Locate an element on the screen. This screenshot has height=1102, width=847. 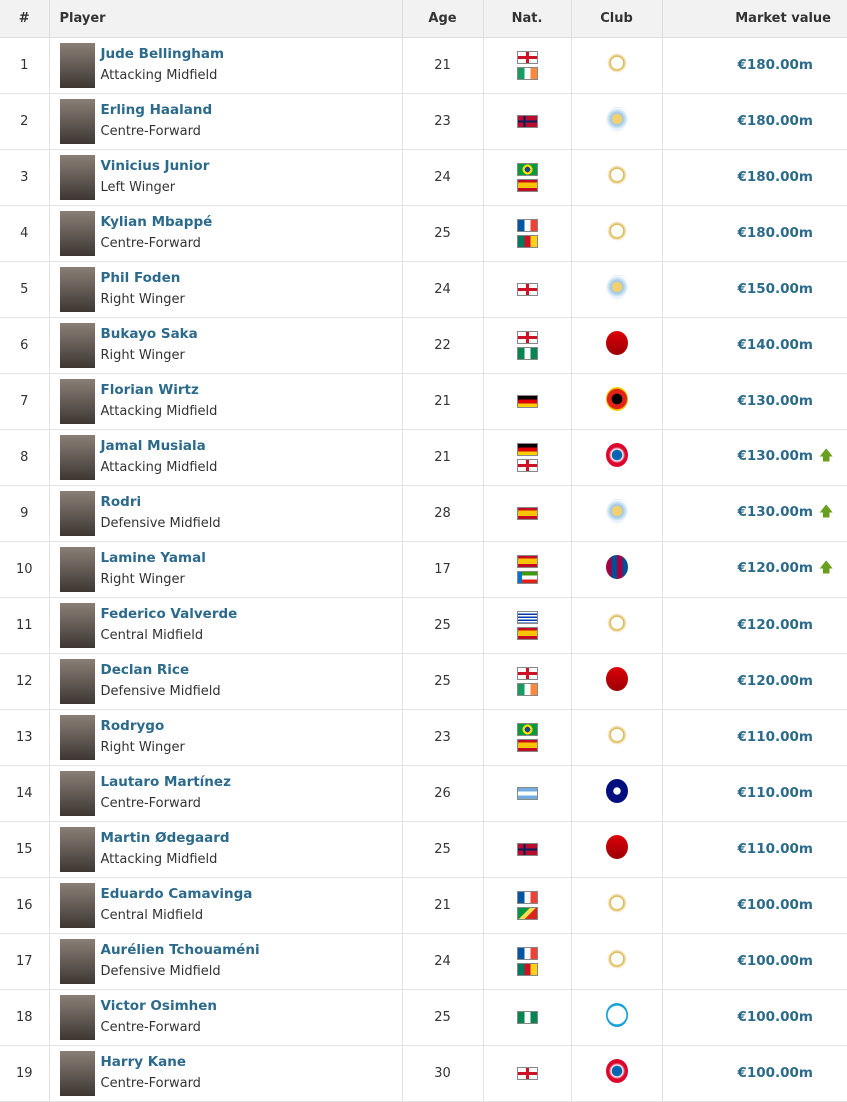
player-name-link: Kylian Mbappé is located at coordinates (156, 222).